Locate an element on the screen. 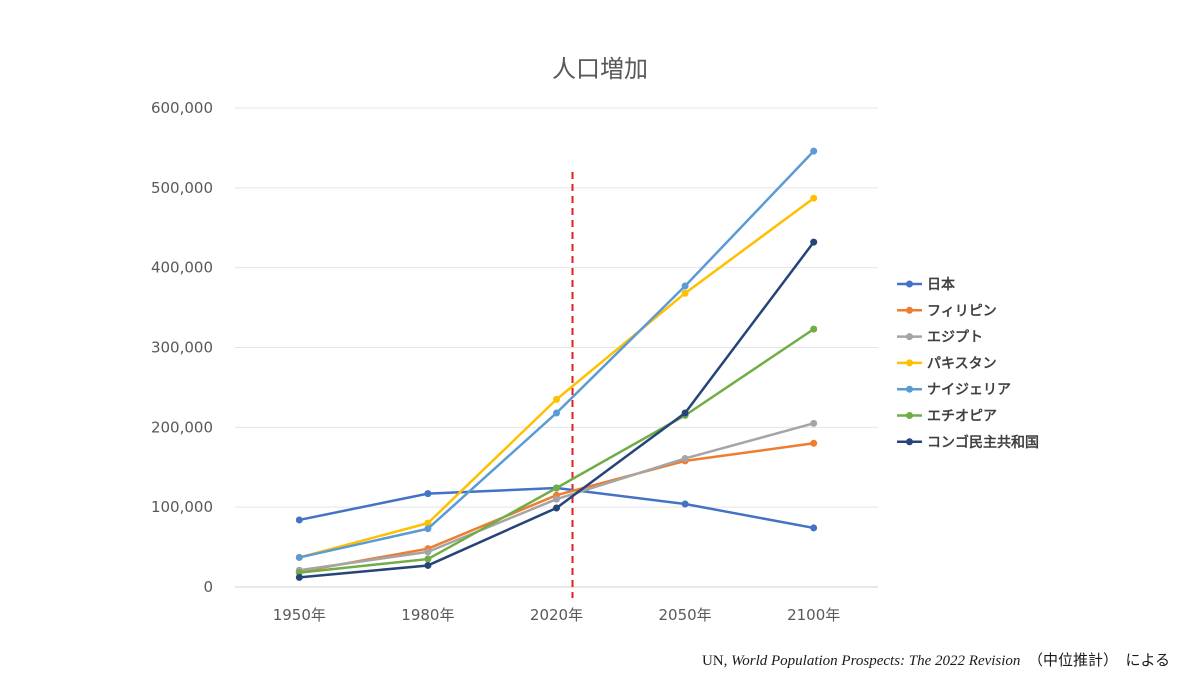 This screenshot has height=675, width=1200. legend-label: ナイジェリア is located at coordinates (969, 390).